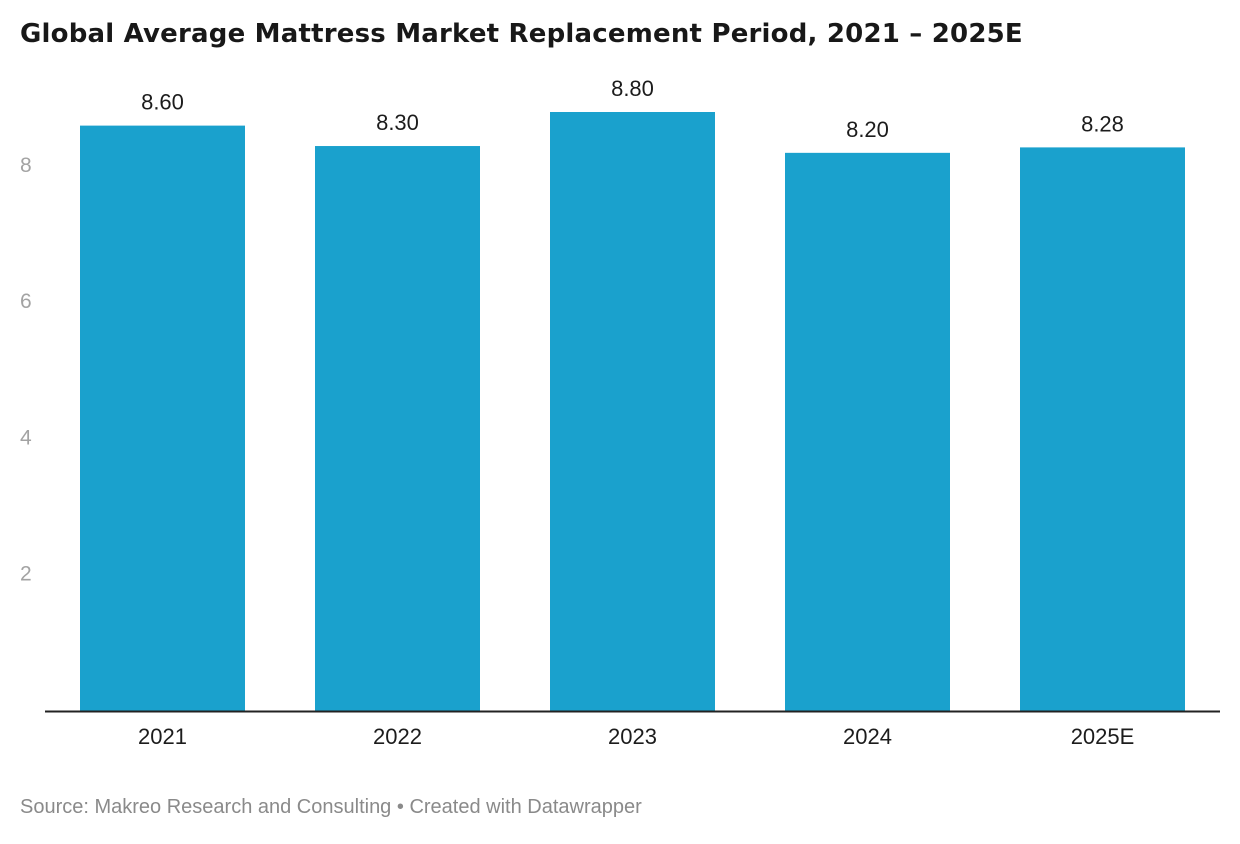 This screenshot has width=1240, height=844. Describe the element at coordinates (525, 807) in the screenshot. I see `datawrapper-credit: Created with Datawrapper` at that location.